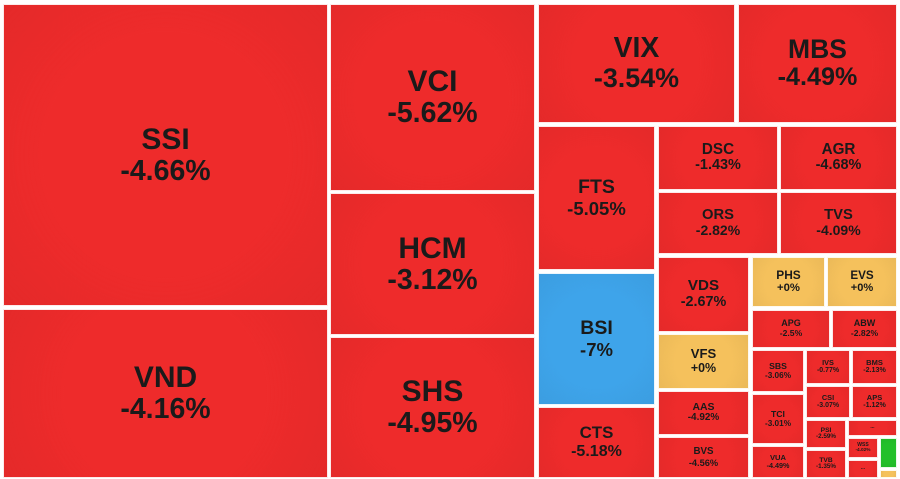 This screenshot has height=479, width=900. Describe the element at coordinates (718, 165) in the screenshot. I see `change: -1.43%` at that location.